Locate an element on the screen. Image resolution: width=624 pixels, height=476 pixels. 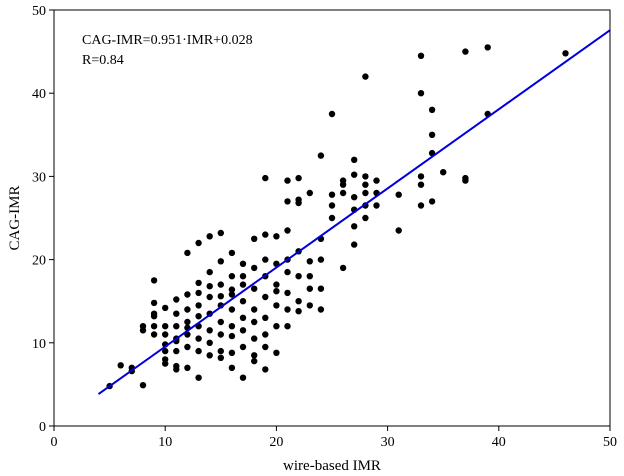
y-tick-label: 0 is located at coordinates (42, 427).